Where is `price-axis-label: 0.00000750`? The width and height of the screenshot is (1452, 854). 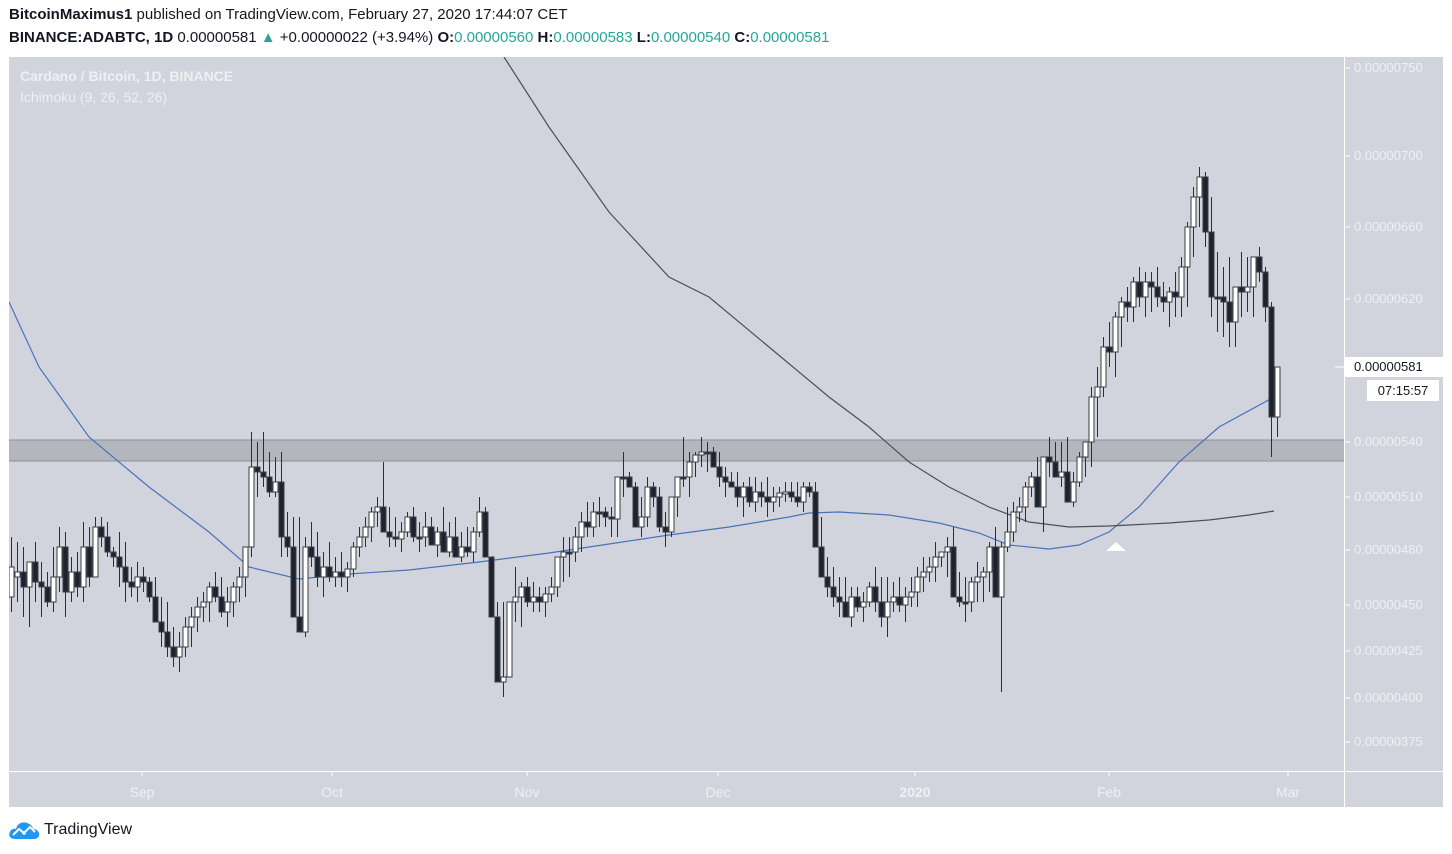 price-axis-label: 0.00000750 is located at coordinates (1388, 67).